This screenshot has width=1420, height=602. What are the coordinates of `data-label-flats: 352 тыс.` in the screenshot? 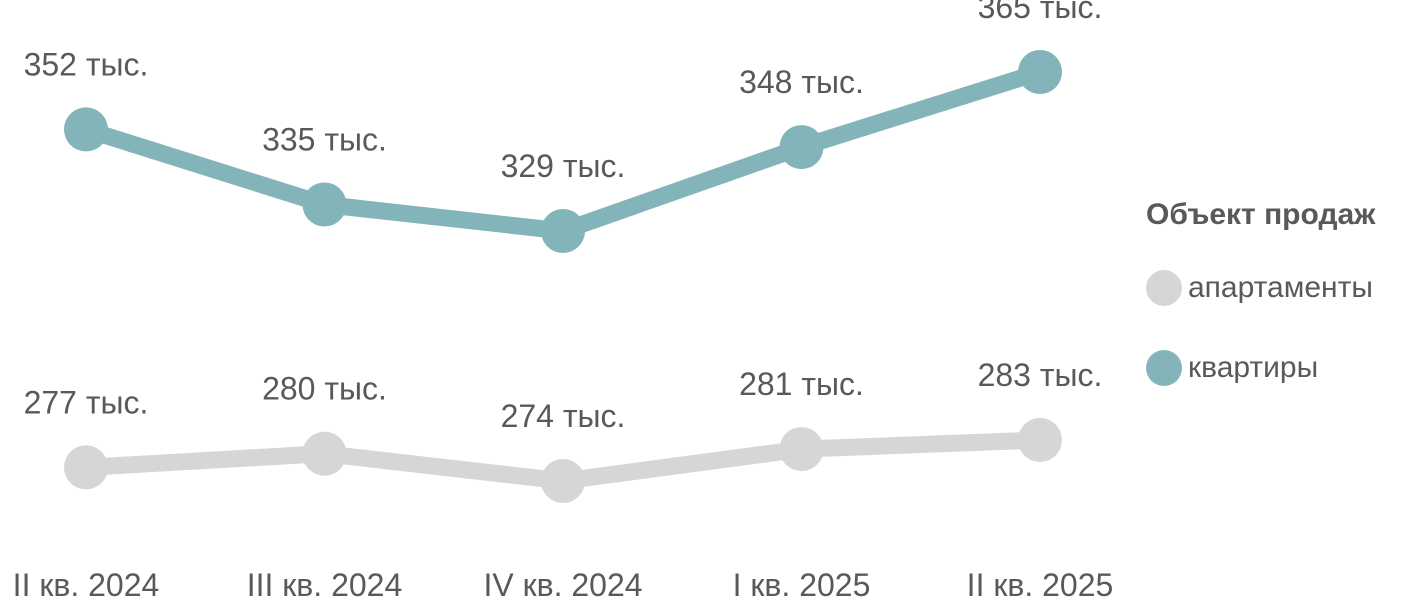 It's located at (86, 64).